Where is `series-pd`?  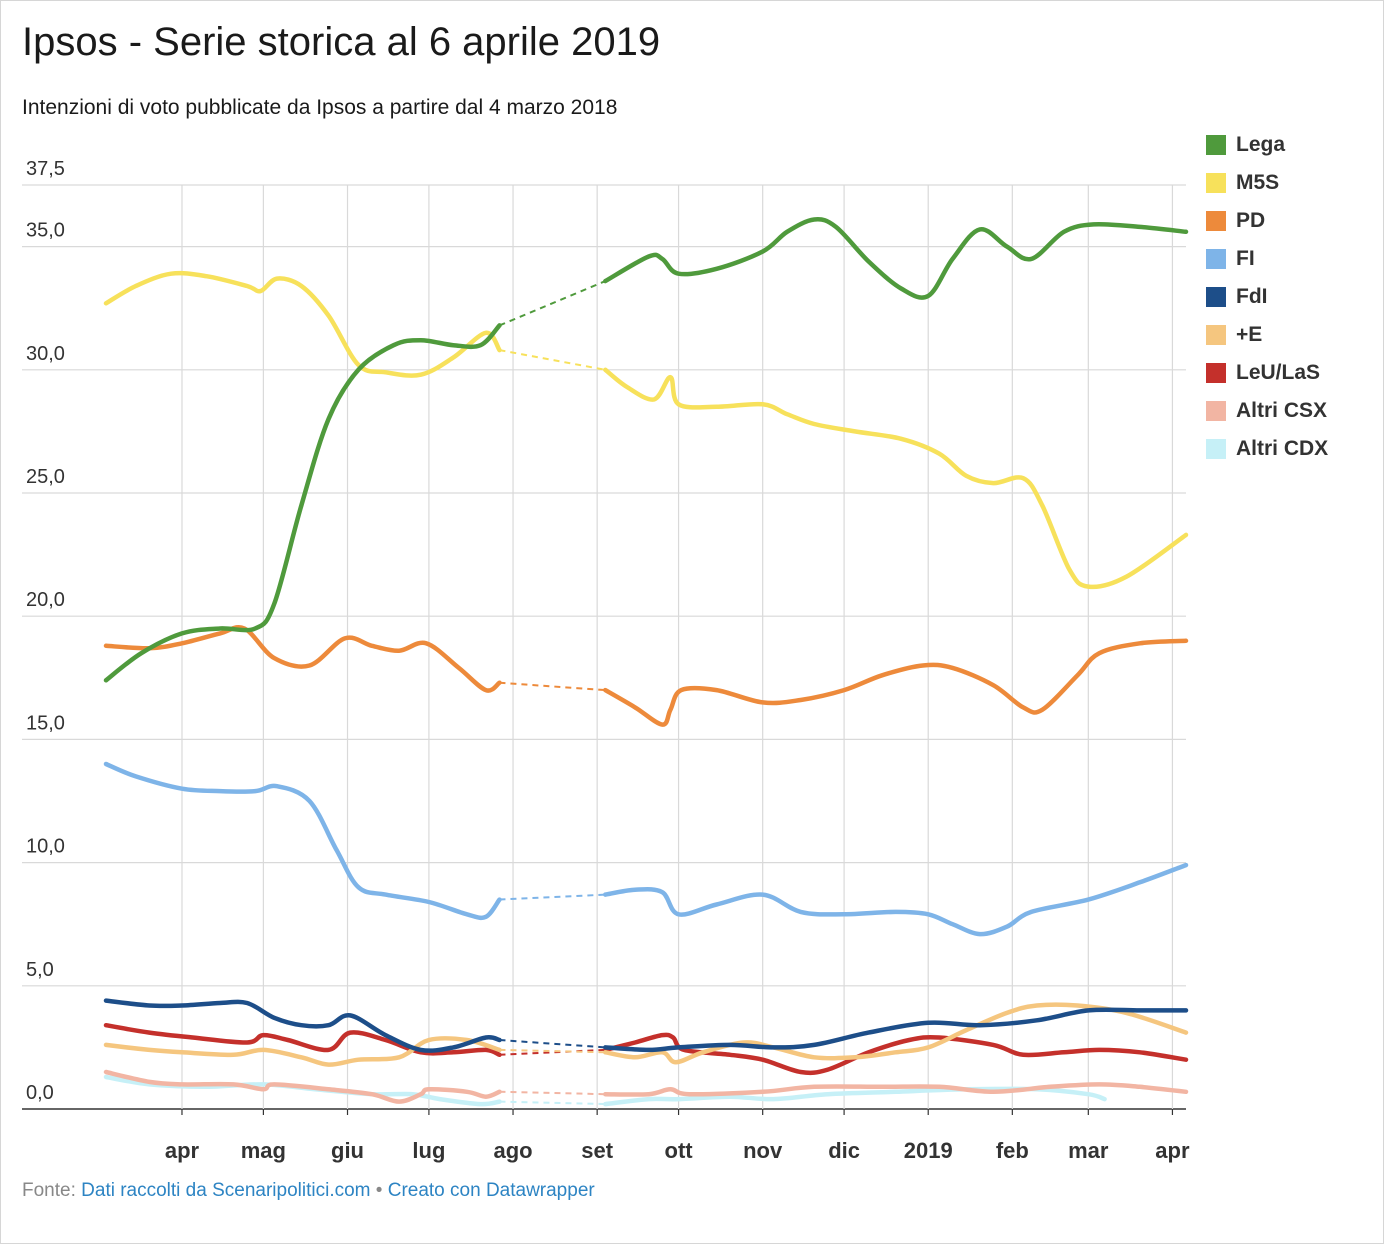 series-pd is located at coordinates (646, 675).